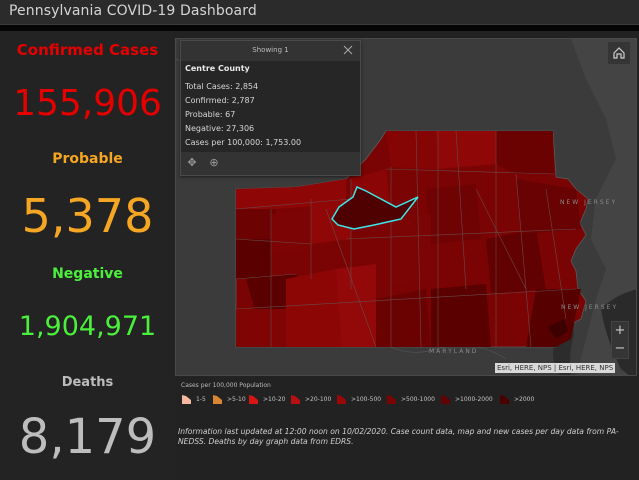 This screenshot has width=639, height=480. What do you see at coordinates (318, 399) in the screenshot?
I see `legend-label: >20-100` at bounding box center [318, 399].